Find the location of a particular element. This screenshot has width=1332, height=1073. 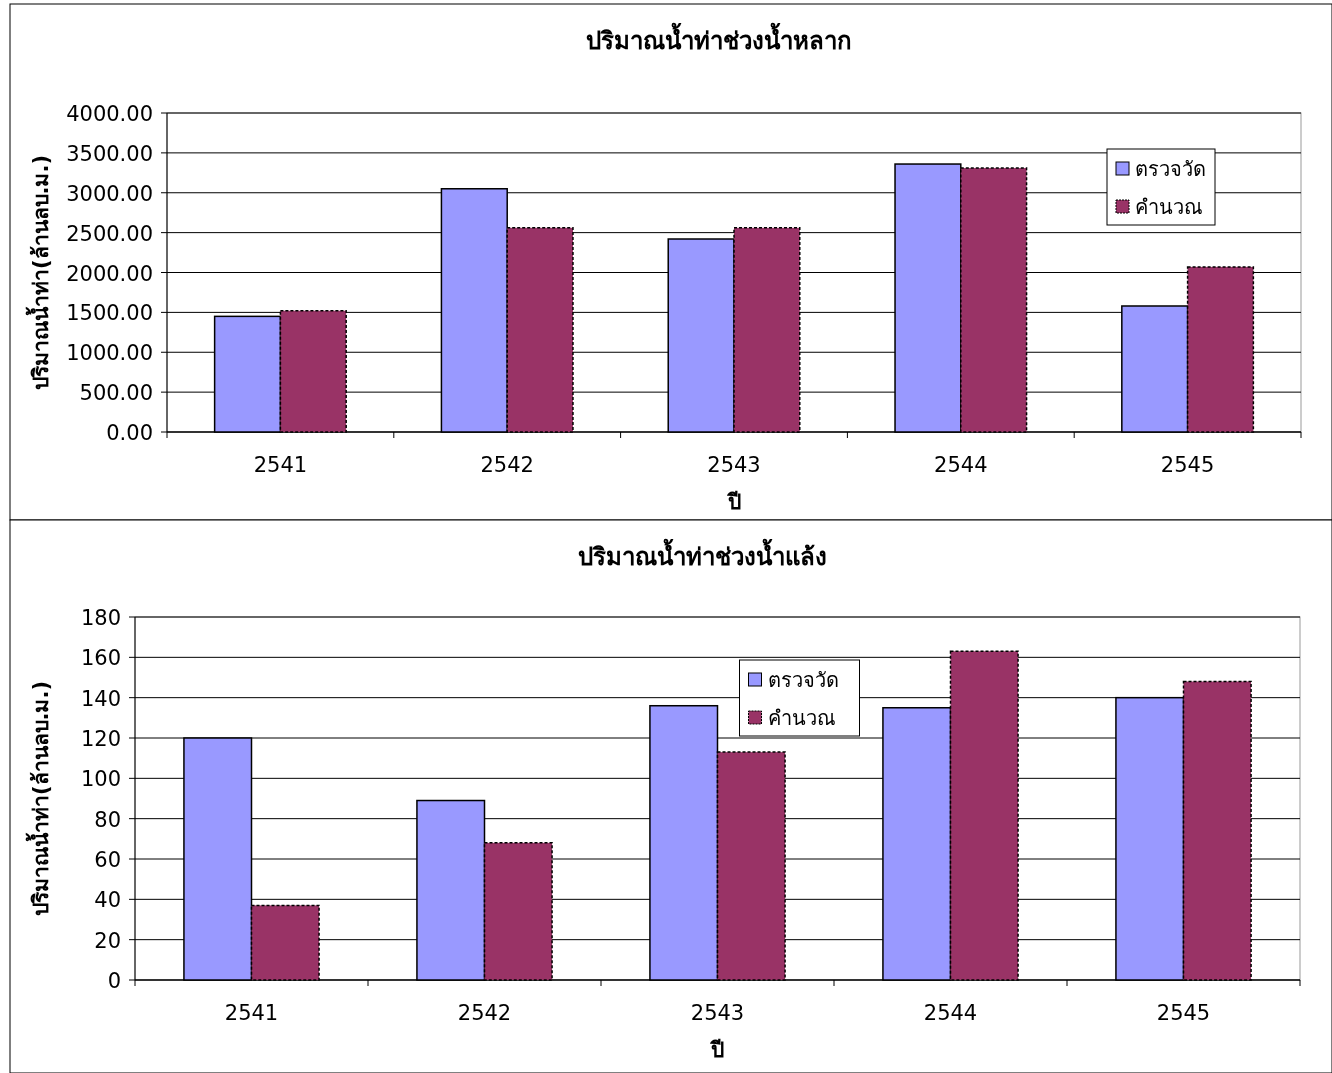

y-tick-label: 40 is located at coordinates (107, 900).